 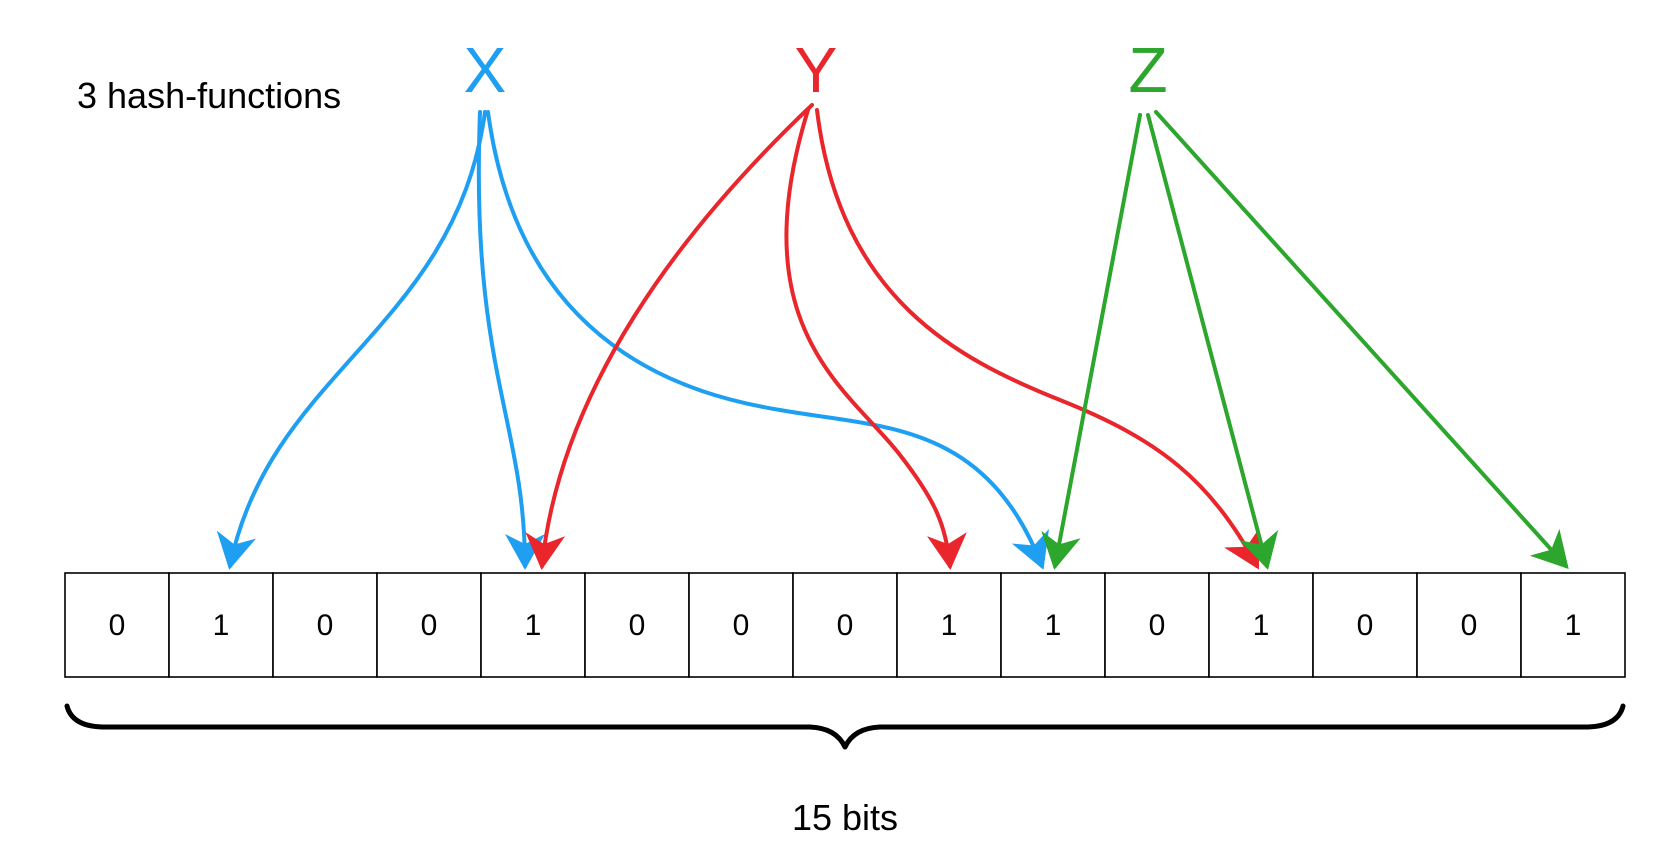 I want to click on array-size-label: 15 bits, so click(x=845, y=817).